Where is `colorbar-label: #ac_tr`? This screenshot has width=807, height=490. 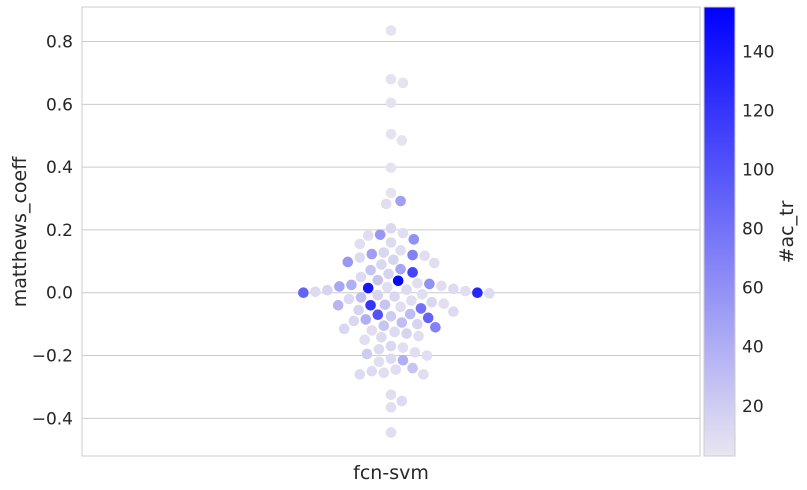
colorbar-label: #ac_tr is located at coordinates (787, 231).